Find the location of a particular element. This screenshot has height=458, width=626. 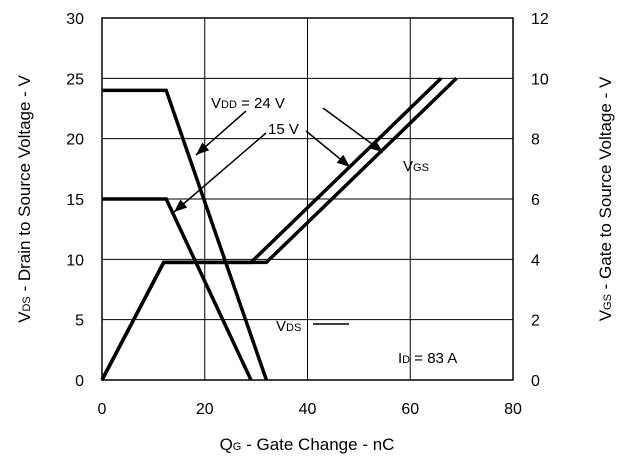

x-tick-label-2: 40 is located at coordinates (308, 409).